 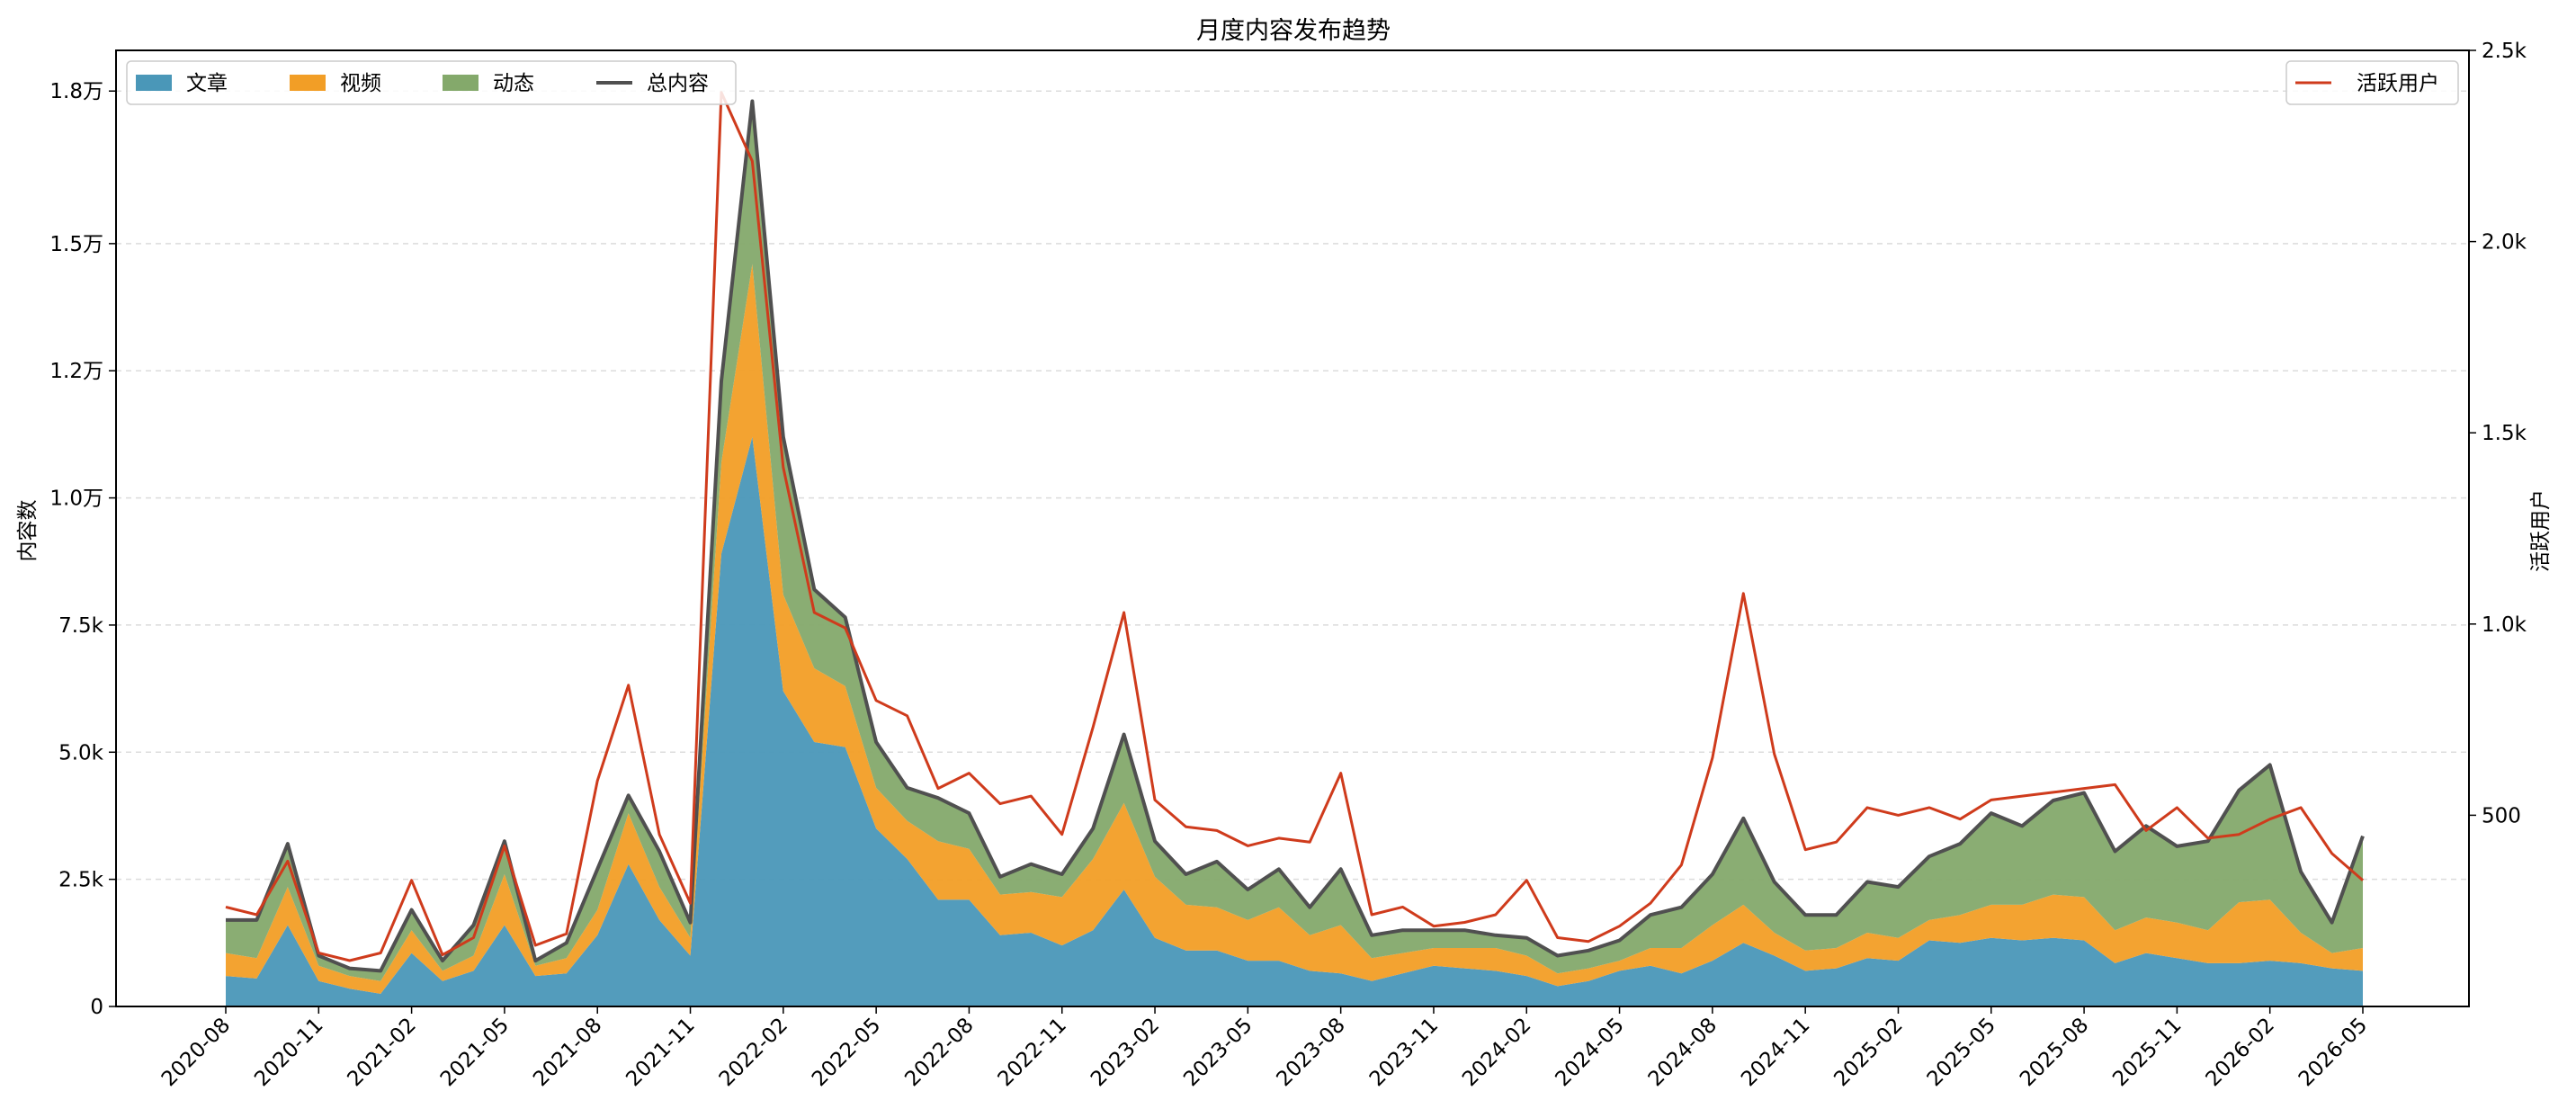 What do you see at coordinates (567, 1052) in the screenshot?
I see `x-tick-label: 2021-08` at bounding box center [567, 1052].